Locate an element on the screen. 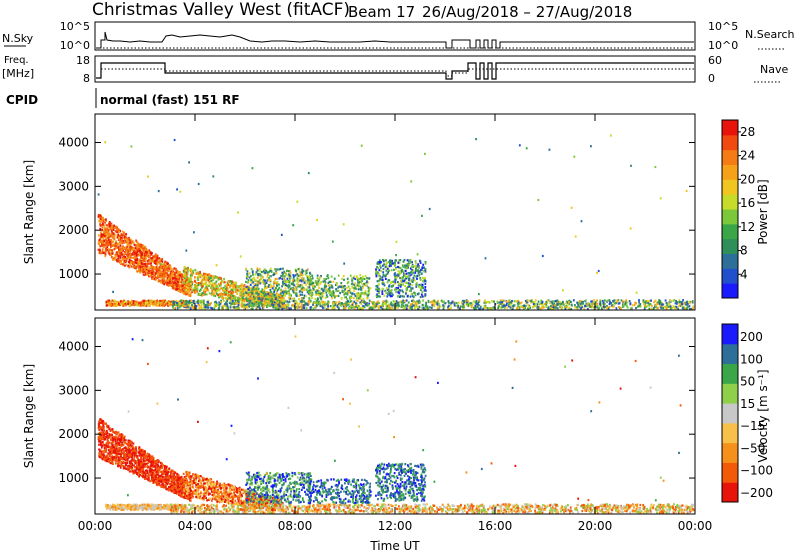 The height and width of the screenshot is (554, 800). nave-tick-bottom: 0 is located at coordinates (711, 78).